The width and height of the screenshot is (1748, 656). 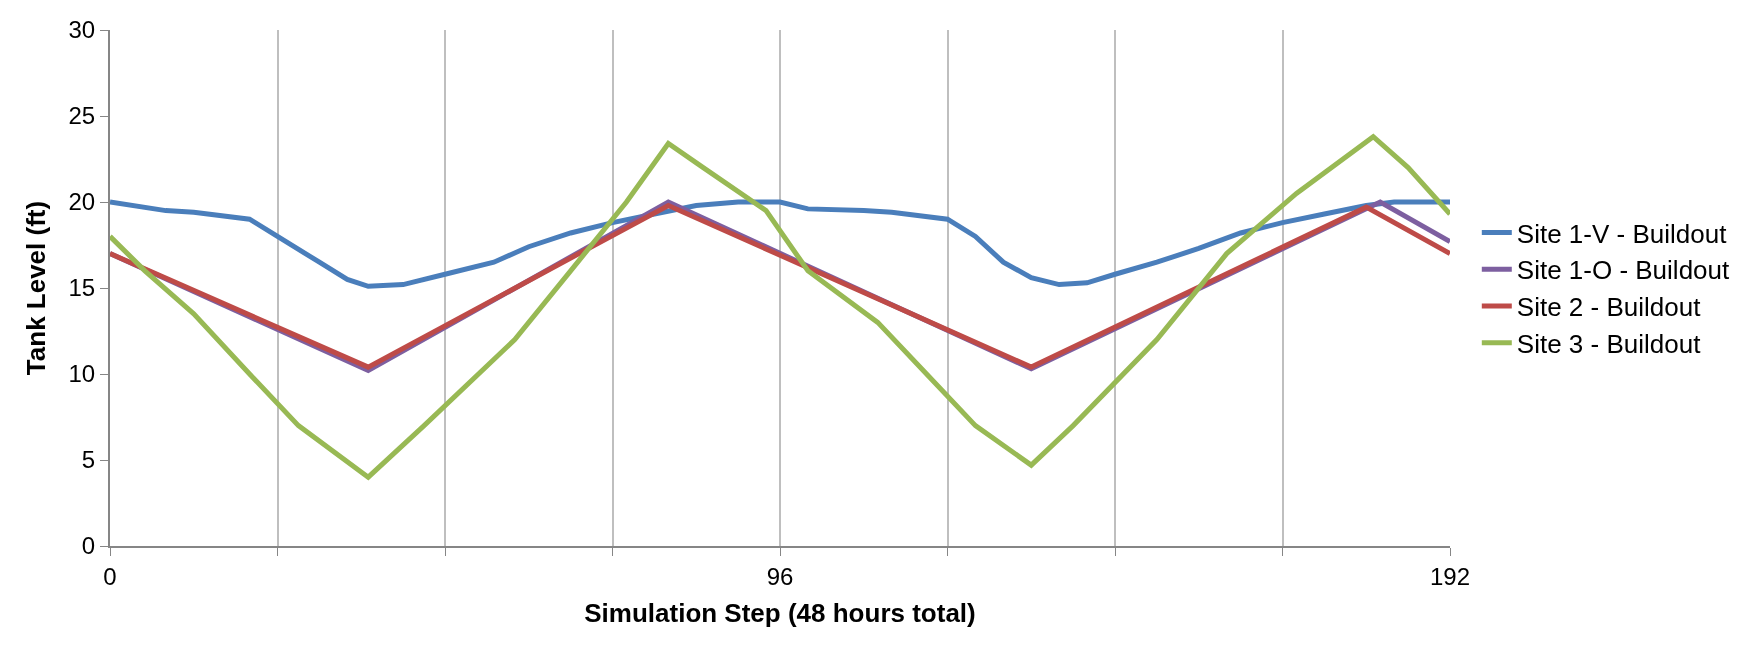 What do you see at coordinates (1623, 270) in the screenshot?
I see `legend-label: Site 1-O - Buildout` at bounding box center [1623, 270].